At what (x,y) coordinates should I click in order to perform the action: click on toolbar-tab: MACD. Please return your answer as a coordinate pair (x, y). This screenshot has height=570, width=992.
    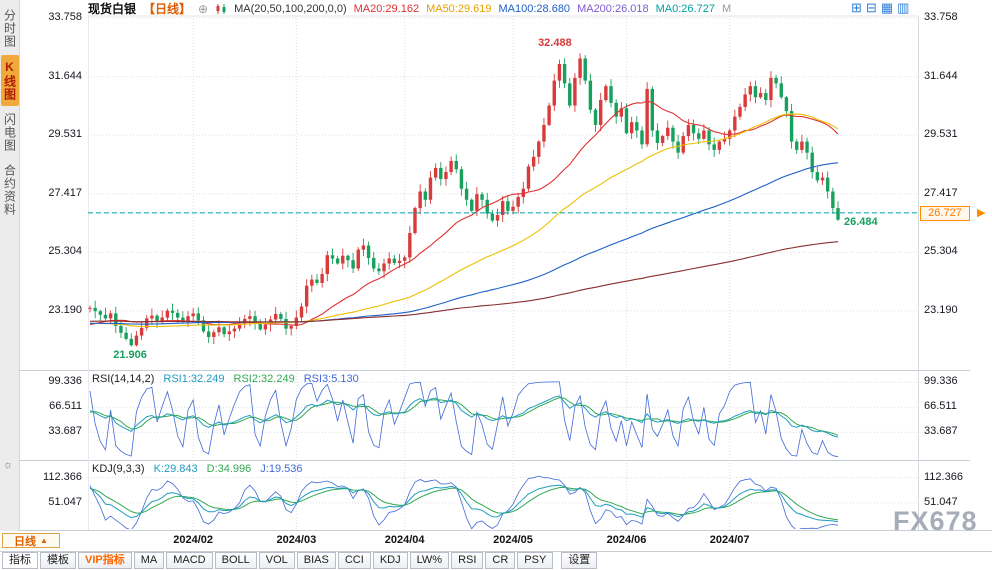
    Looking at the image, I should click on (189, 560).